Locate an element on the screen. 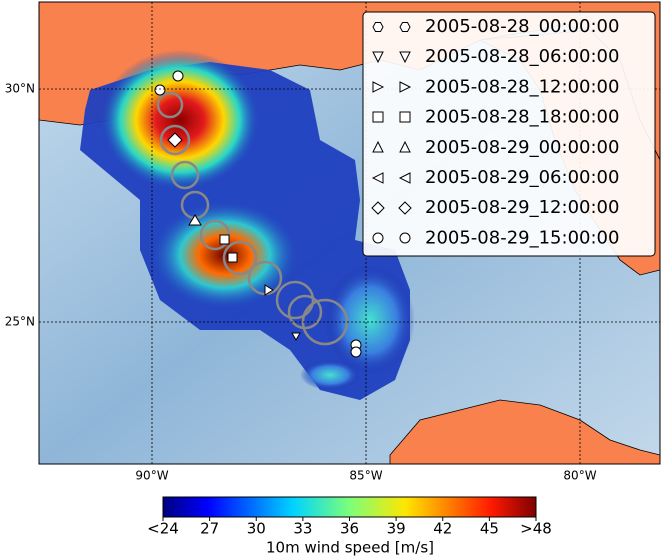 This screenshot has height=557, width=661. legend-label: 2005-08-28_12:00:00 is located at coordinates (522, 86).